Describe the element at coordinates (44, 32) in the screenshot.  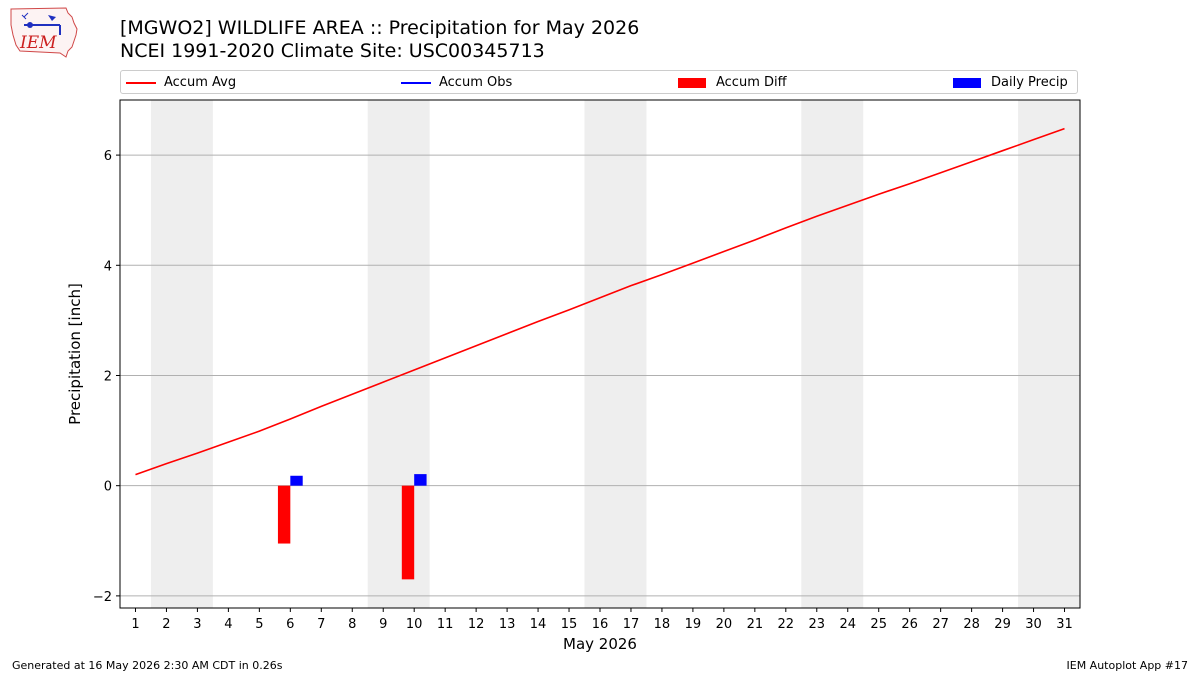
I see `iem-logo: IEM` at that location.